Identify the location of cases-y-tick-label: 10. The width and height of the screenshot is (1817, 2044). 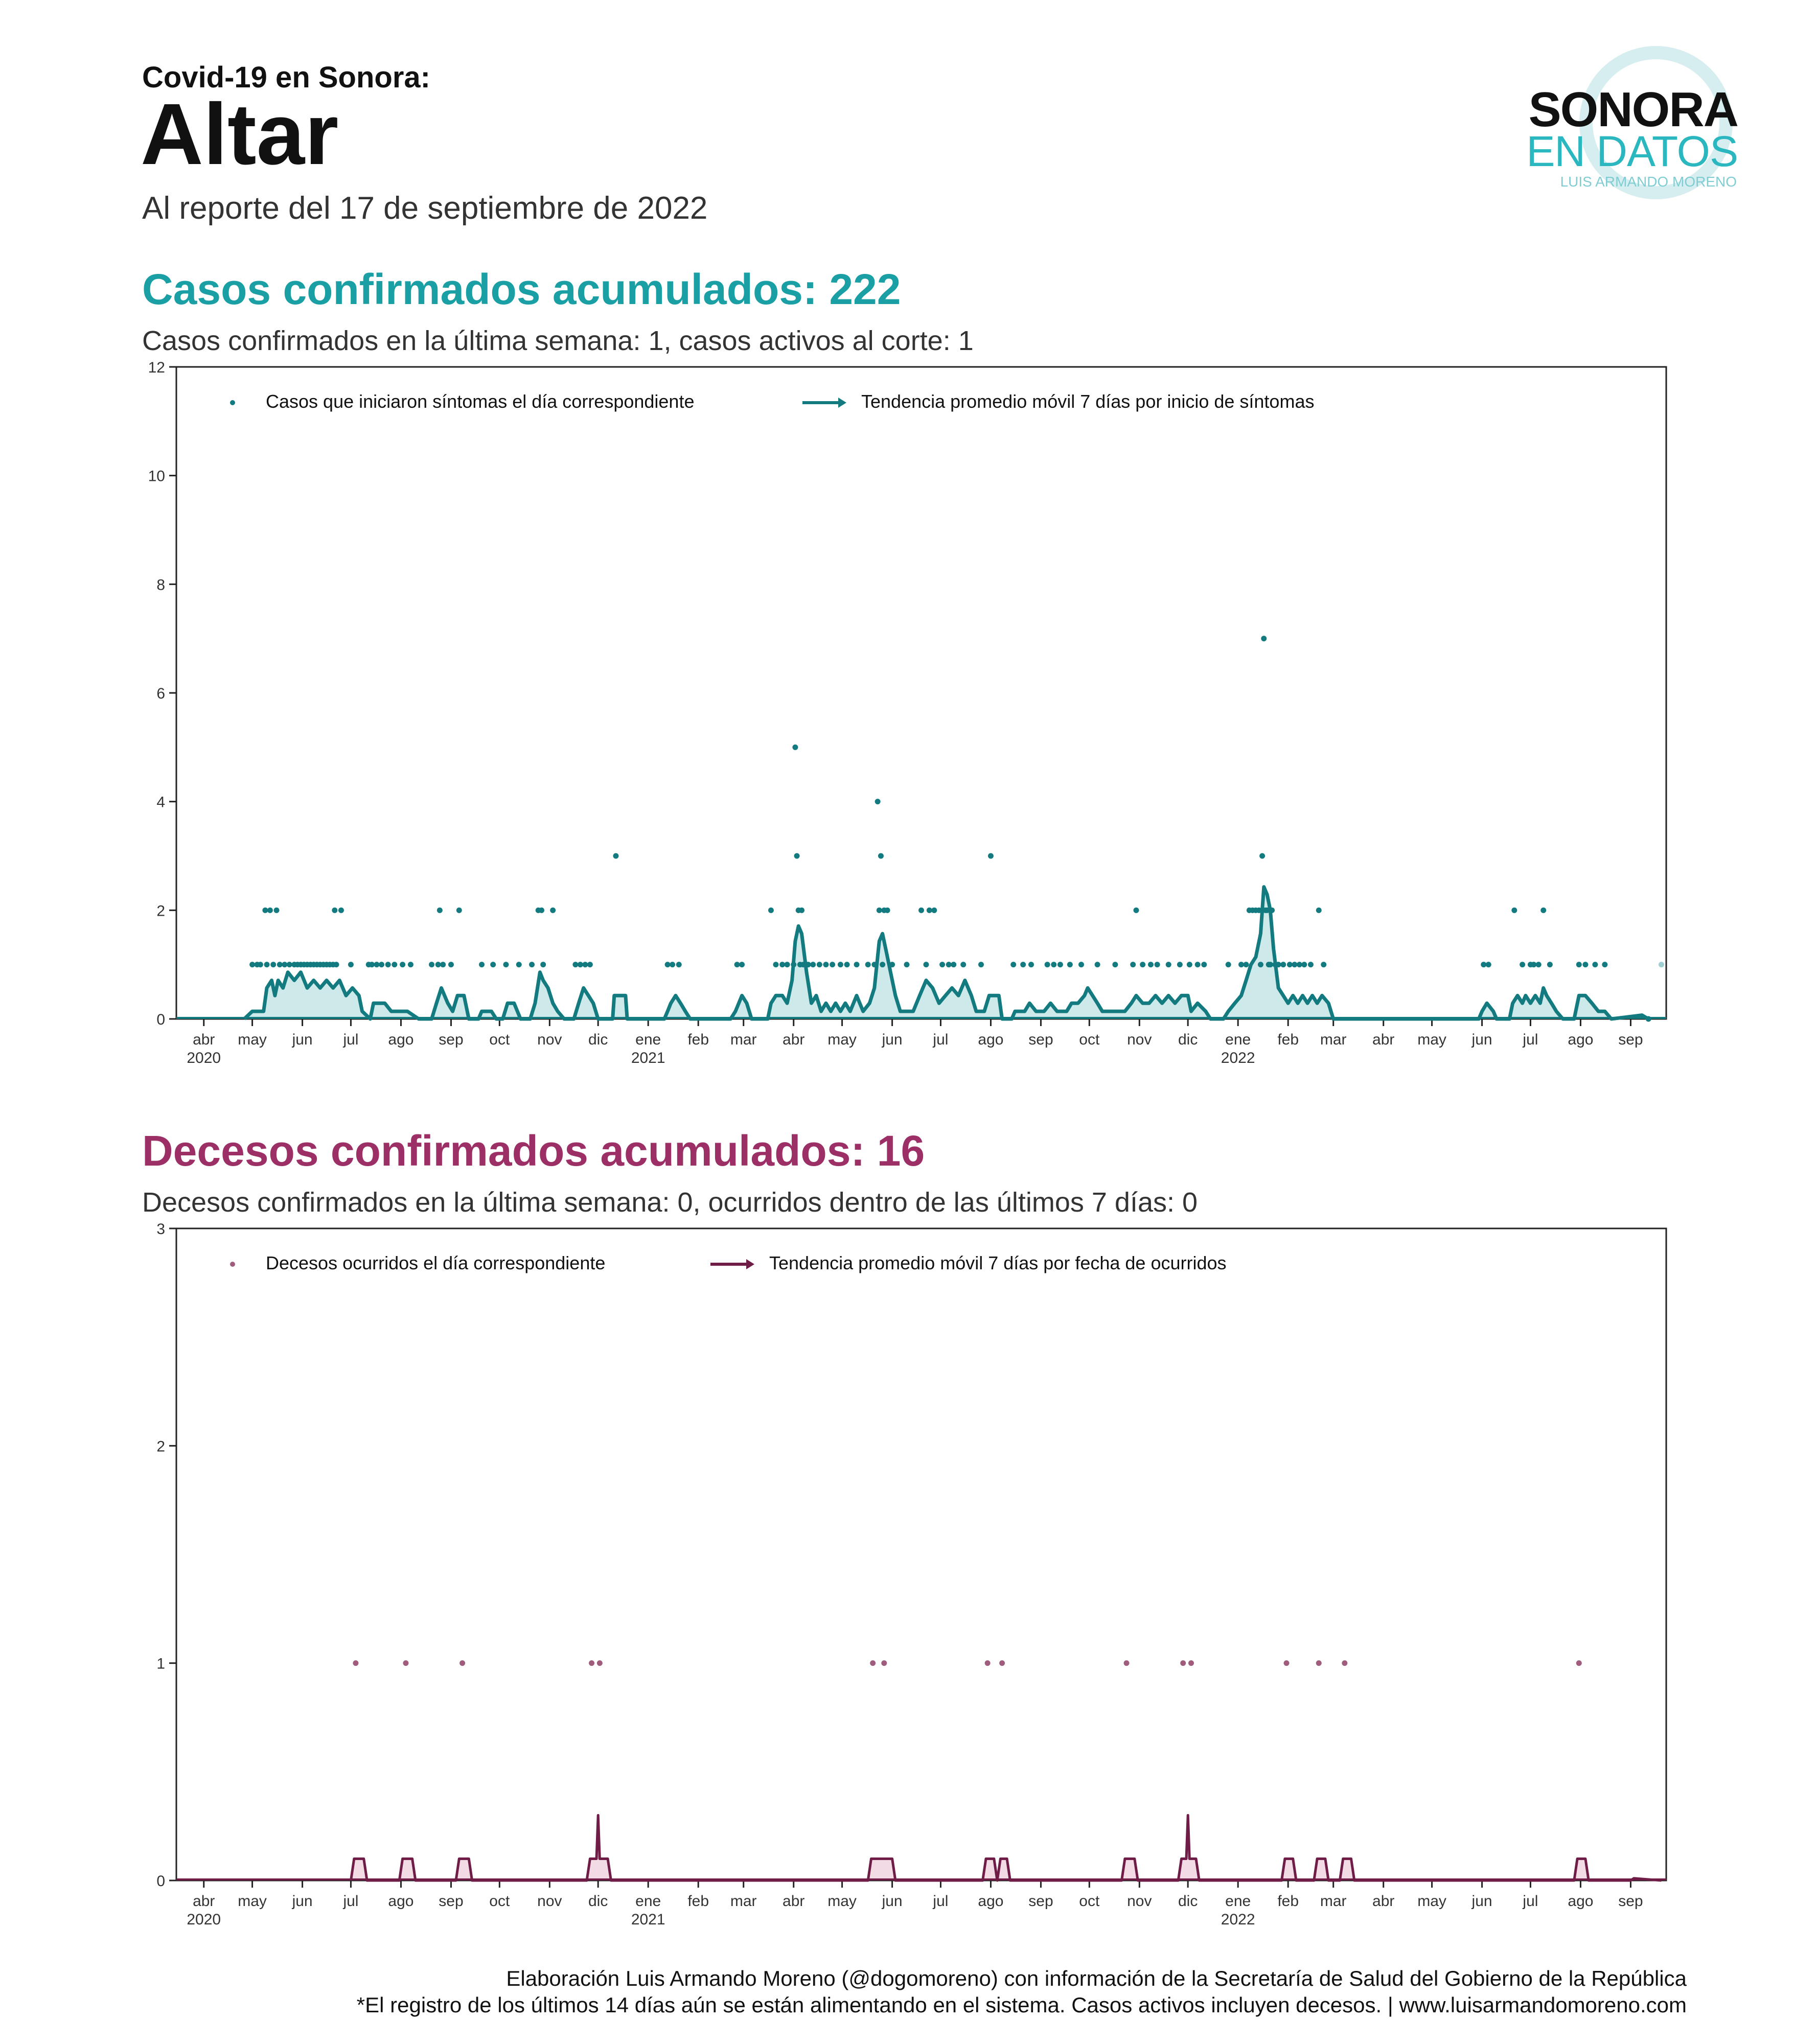
(156, 476).